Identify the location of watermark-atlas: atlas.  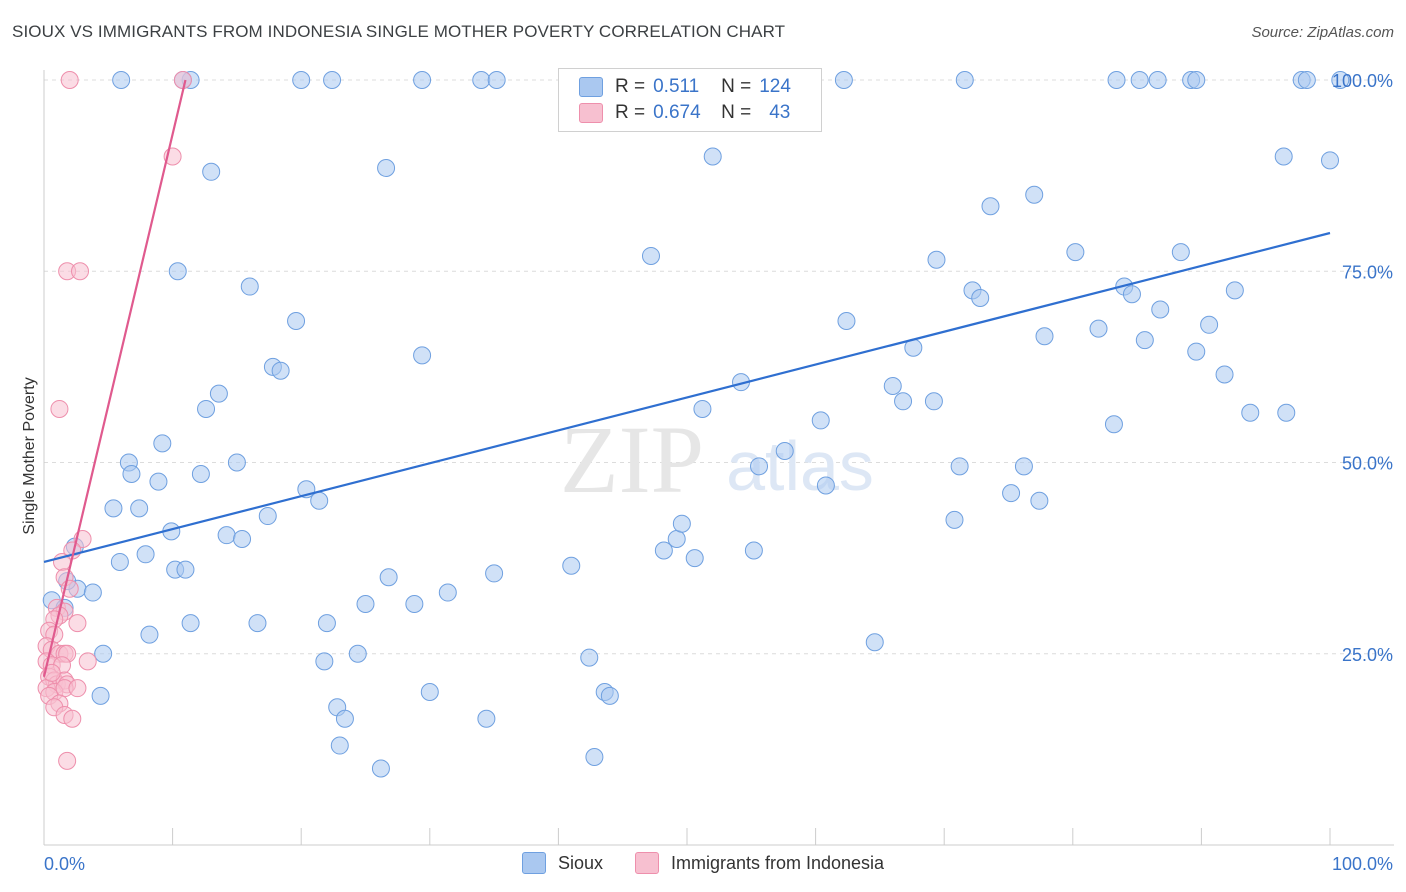
(800, 466).